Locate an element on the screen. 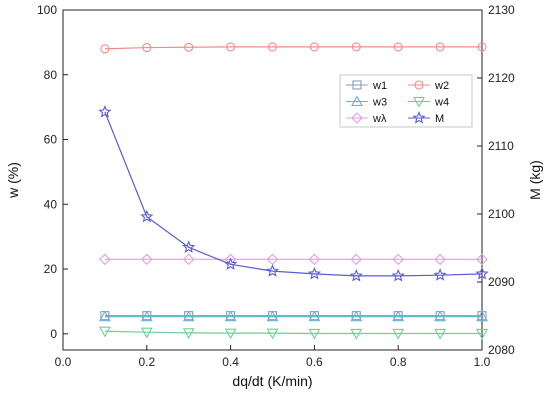  x-tick-label: 0.8 is located at coordinates (398, 362).